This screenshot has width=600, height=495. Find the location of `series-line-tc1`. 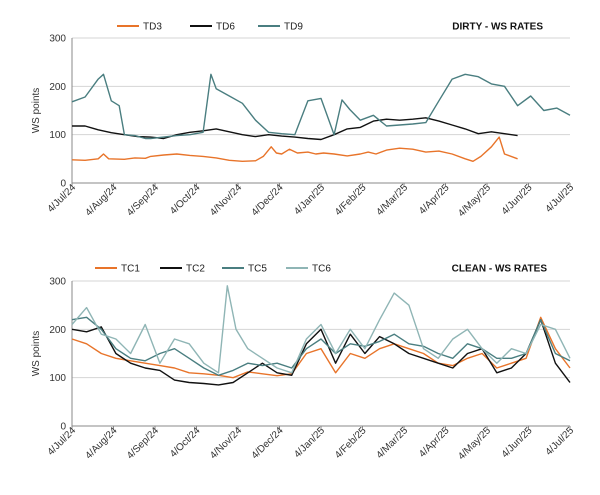

series-line-tc1 is located at coordinates (321, 347).